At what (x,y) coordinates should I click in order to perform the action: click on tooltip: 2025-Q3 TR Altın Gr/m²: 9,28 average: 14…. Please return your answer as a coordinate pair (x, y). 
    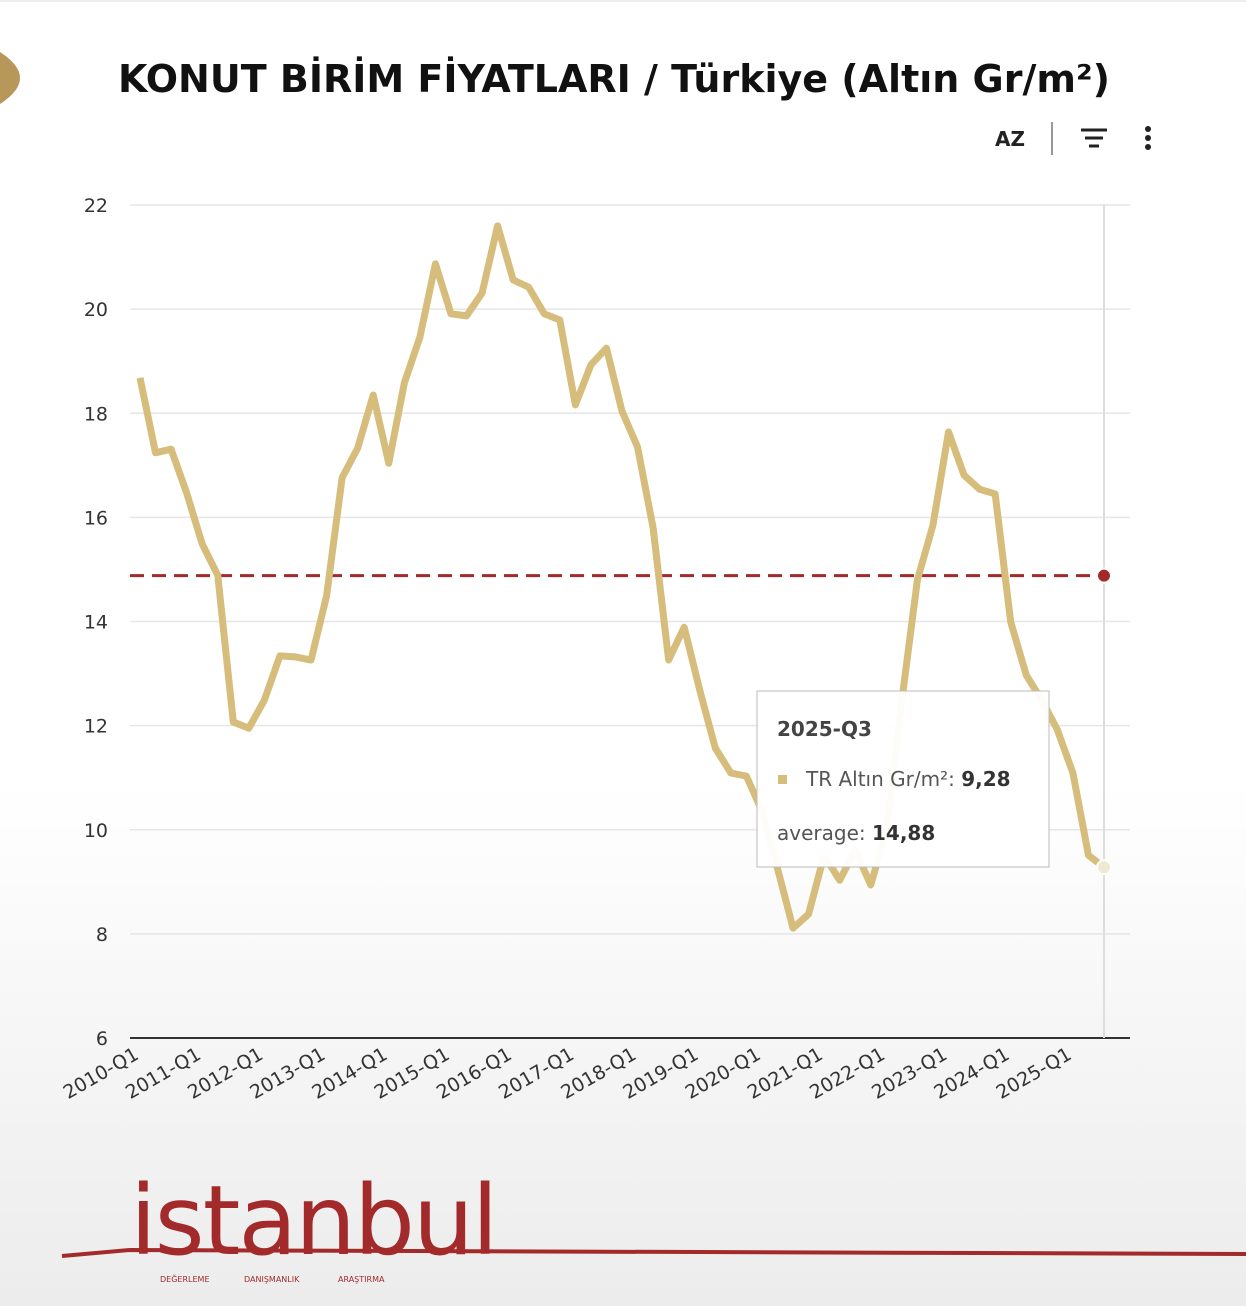
    Looking at the image, I should click on (903, 779).